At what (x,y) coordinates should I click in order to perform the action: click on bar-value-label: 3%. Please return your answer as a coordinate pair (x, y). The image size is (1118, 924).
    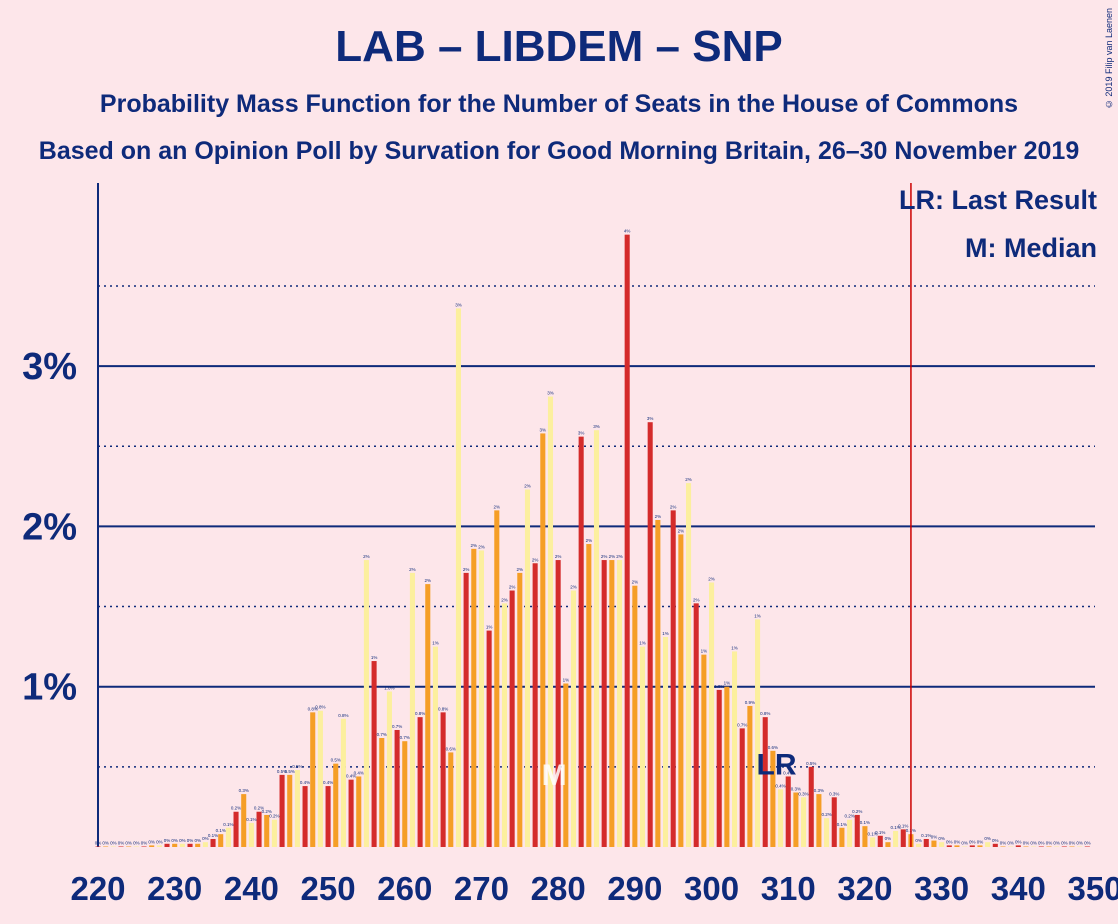
    Looking at the image, I should click on (650, 418).